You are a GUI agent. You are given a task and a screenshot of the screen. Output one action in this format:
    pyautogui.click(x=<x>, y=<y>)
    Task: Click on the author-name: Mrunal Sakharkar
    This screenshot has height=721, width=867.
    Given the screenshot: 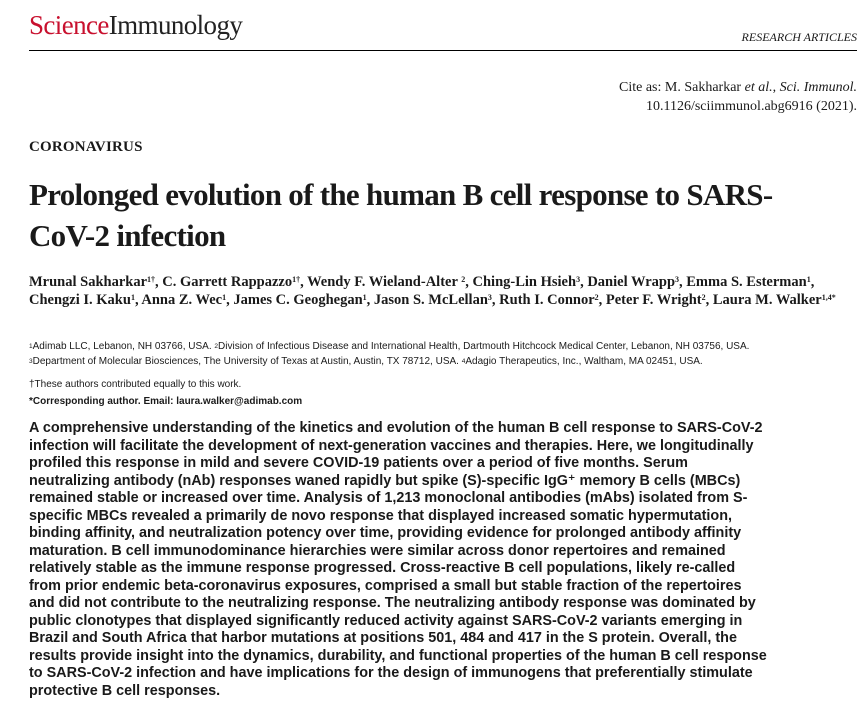 What is the action you would take?
    pyautogui.click(x=88, y=282)
    